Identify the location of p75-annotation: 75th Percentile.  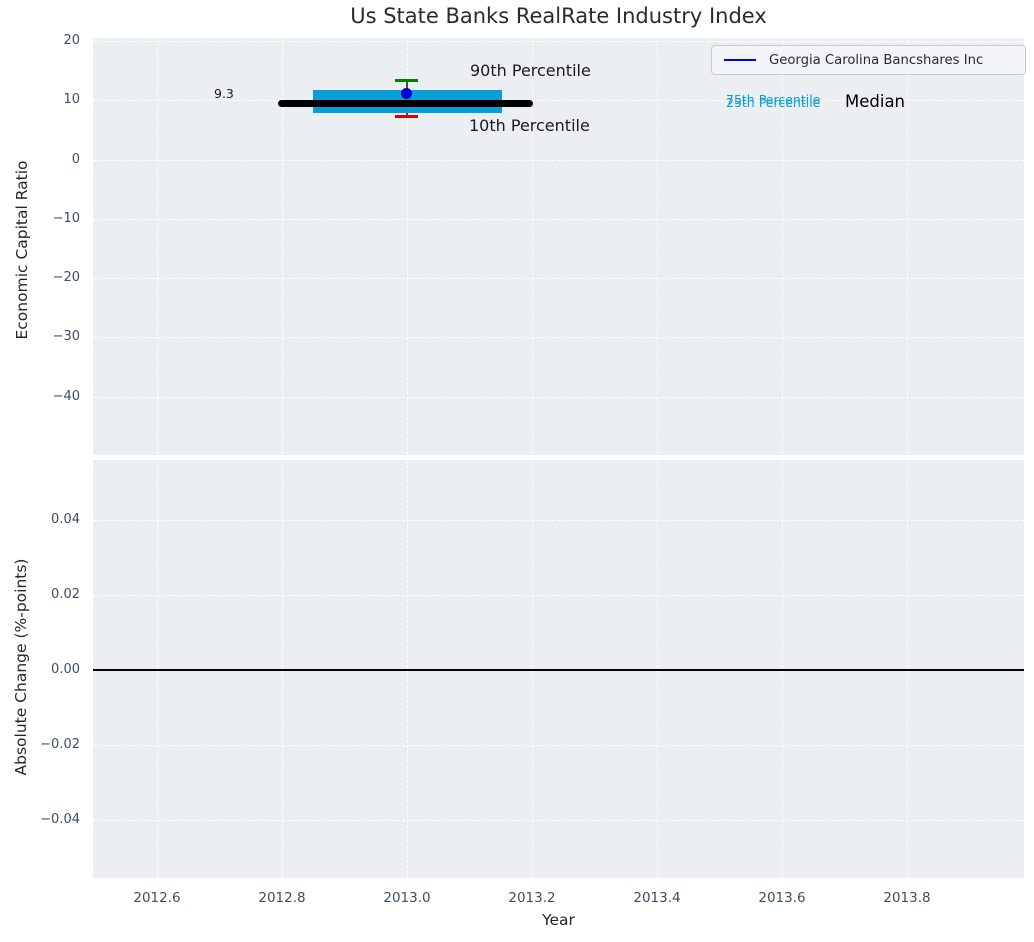
(773, 99).